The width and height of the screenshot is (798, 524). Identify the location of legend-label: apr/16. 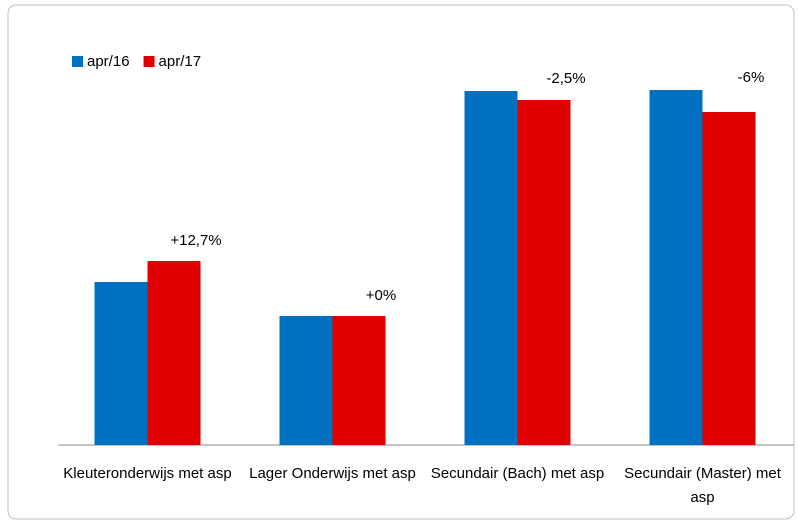
(108, 61).